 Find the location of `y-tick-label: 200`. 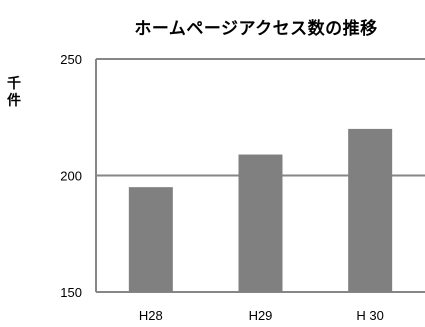

y-tick-label: 200 is located at coordinates (71, 176).